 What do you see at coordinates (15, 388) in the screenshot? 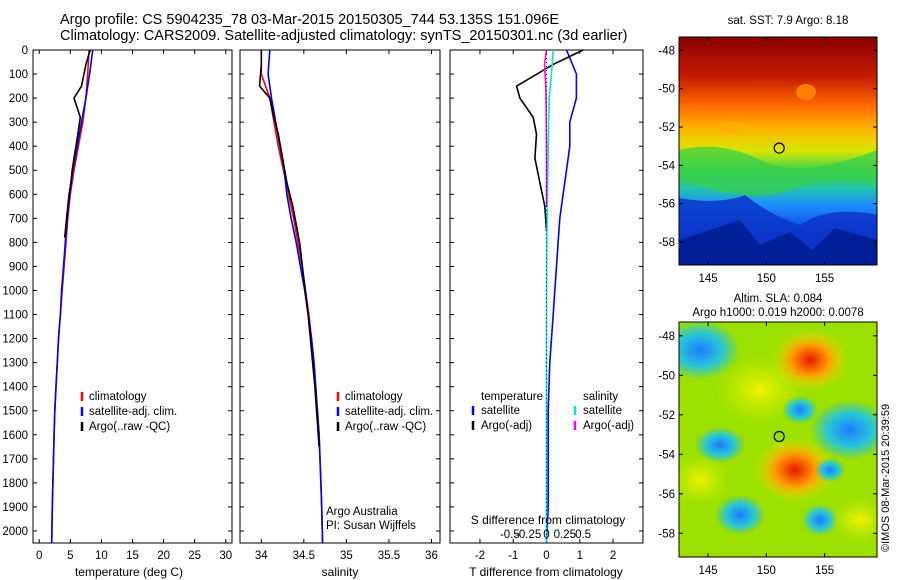
I see `depth-tick-label: 1400` at bounding box center [15, 388].